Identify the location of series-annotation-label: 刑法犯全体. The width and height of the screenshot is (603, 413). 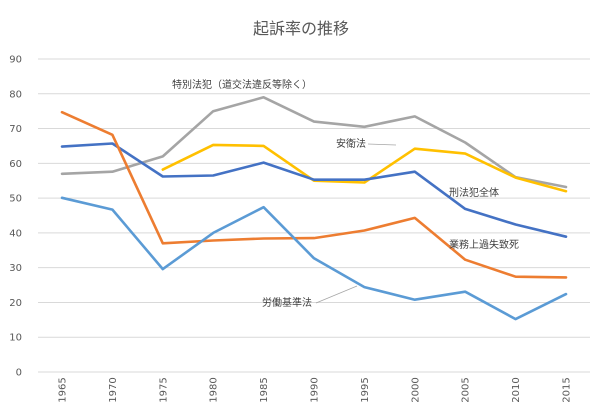
(474, 192).